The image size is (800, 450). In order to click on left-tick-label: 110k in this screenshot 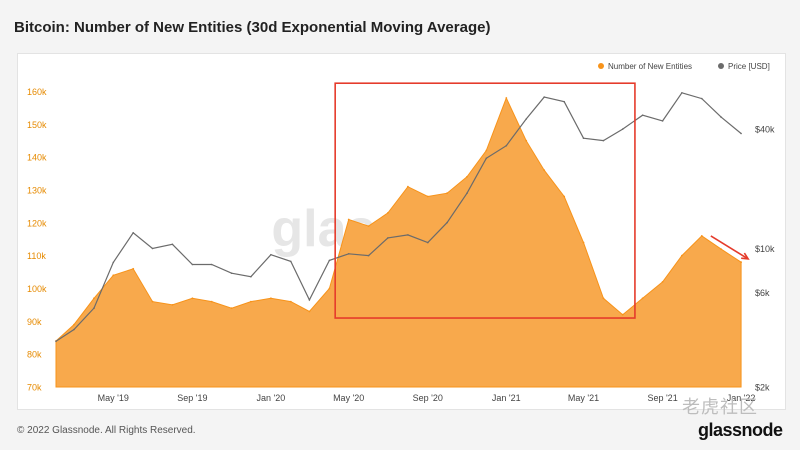, I will do `click(36, 256)`.